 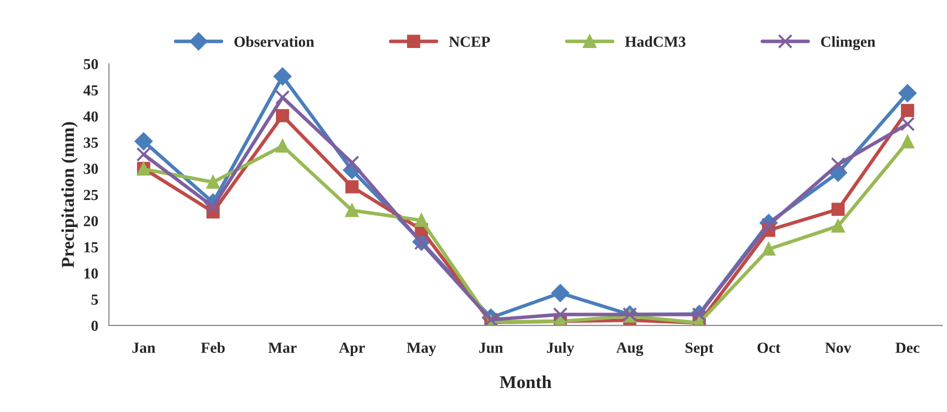 I want to click on y-axis-title: Precipitation (mm), so click(x=69, y=195).